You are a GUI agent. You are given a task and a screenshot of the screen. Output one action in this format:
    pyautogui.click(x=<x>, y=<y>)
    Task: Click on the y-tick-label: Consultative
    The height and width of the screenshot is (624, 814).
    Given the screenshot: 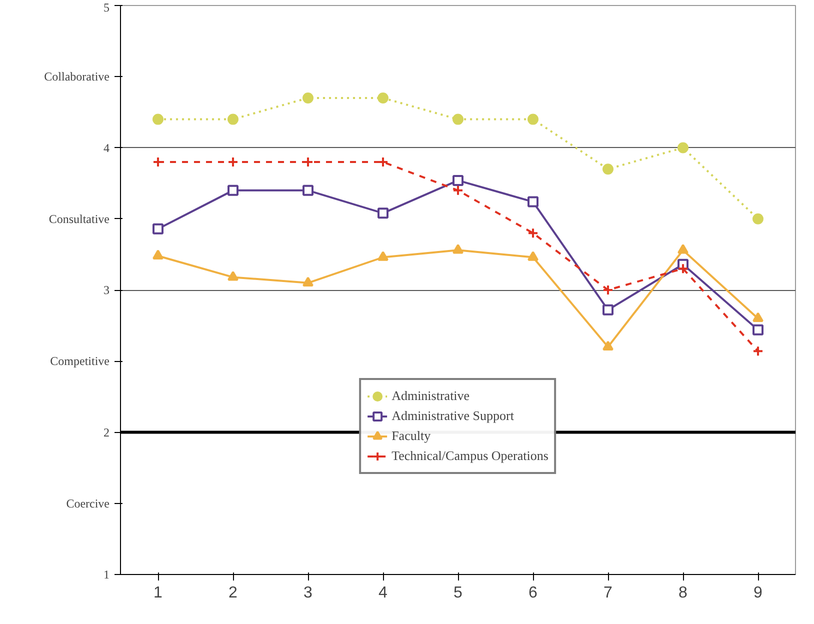 What is the action you would take?
    pyautogui.click(x=79, y=219)
    